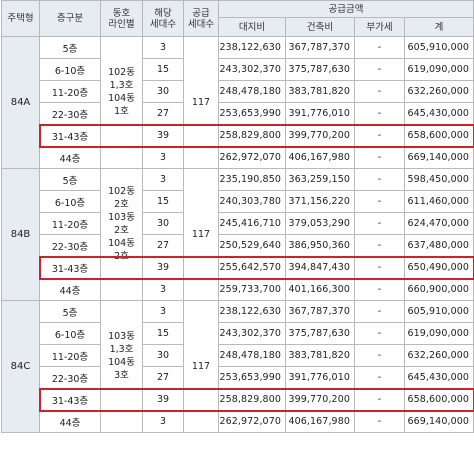 This screenshot has height=452, width=474. What do you see at coordinates (20, 234) in the screenshot?
I see `cell-type: 84B` at bounding box center [20, 234].